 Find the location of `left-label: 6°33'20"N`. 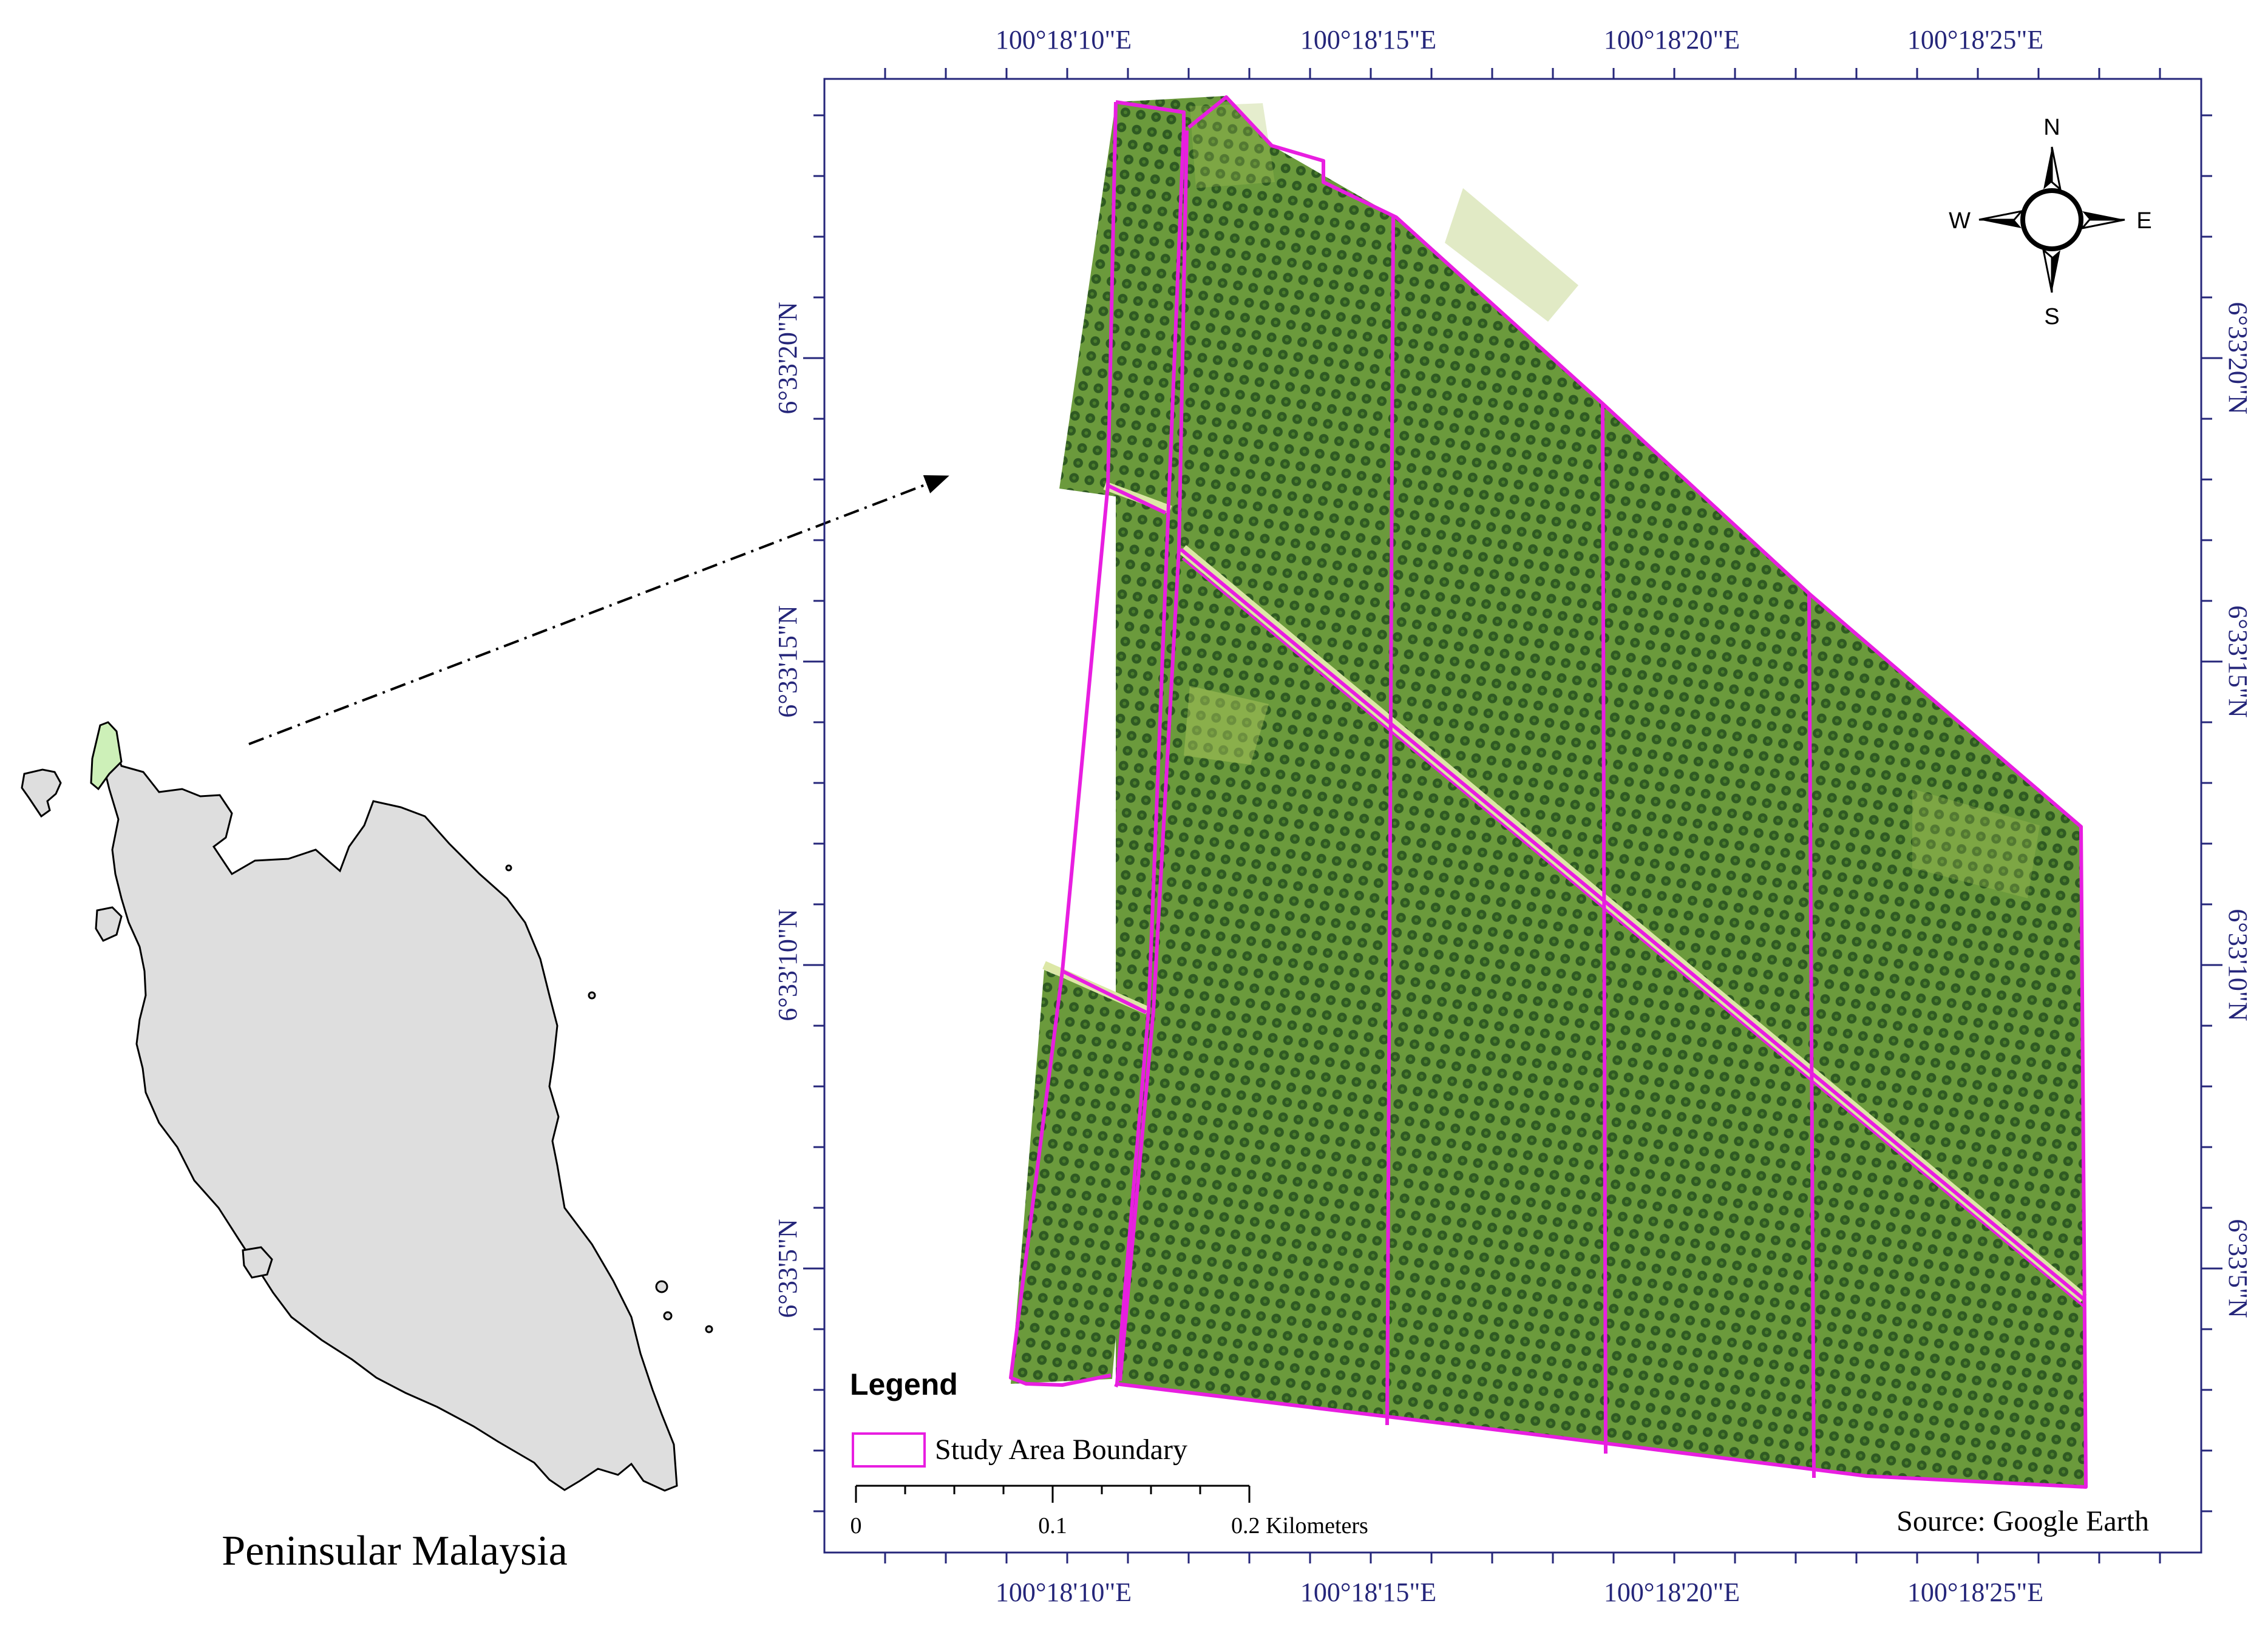

left-label: 6°33'20"N is located at coordinates (788, 358).